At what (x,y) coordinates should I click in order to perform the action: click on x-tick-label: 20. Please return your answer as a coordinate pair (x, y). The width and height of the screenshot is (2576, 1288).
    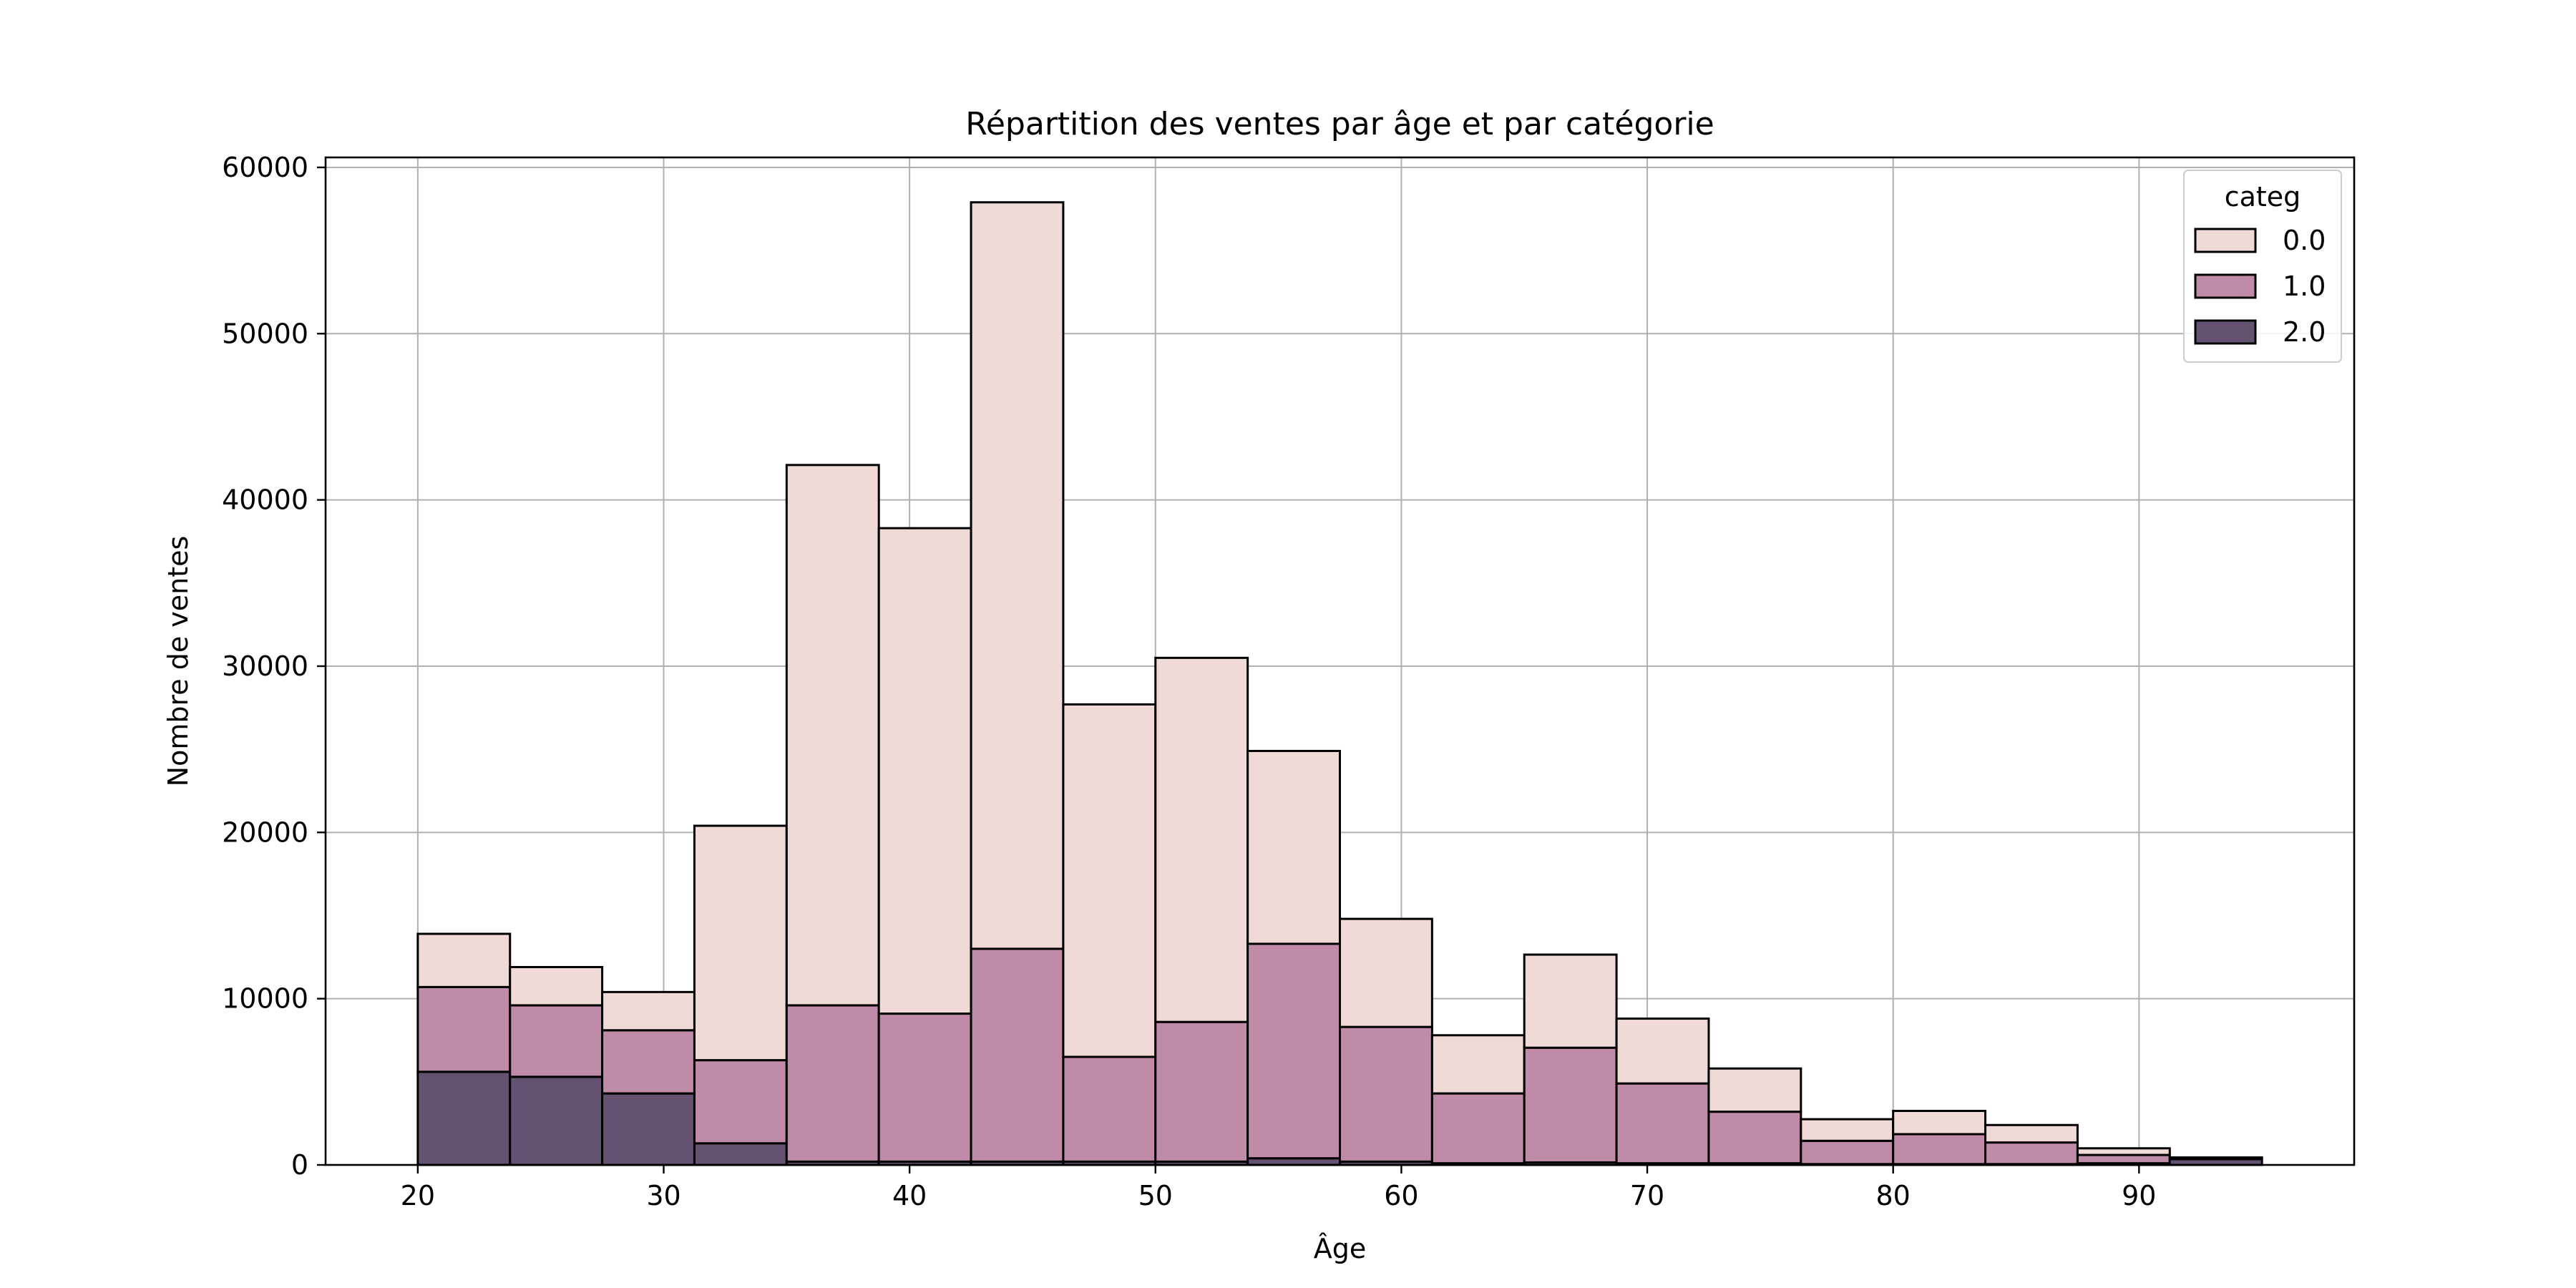
    Looking at the image, I should click on (418, 1195).